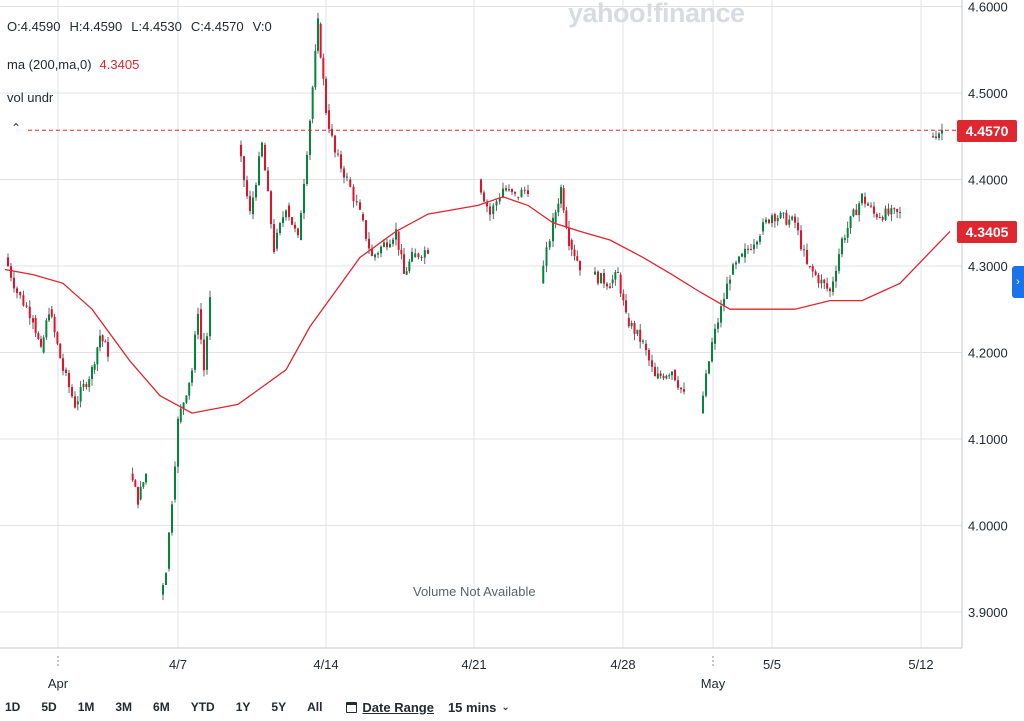  I want to click on range-1m-button: 1M, so click(86, 707).